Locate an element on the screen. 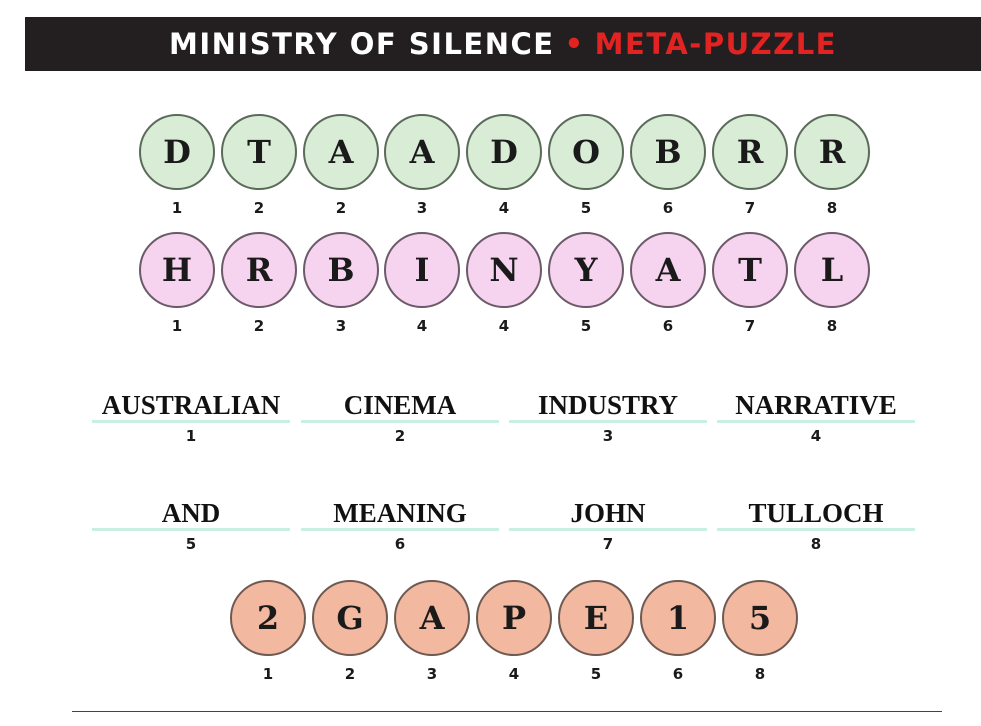 The image size is (981, 726). word-slot: JOHN 7 is located at coordinates (608, 525).